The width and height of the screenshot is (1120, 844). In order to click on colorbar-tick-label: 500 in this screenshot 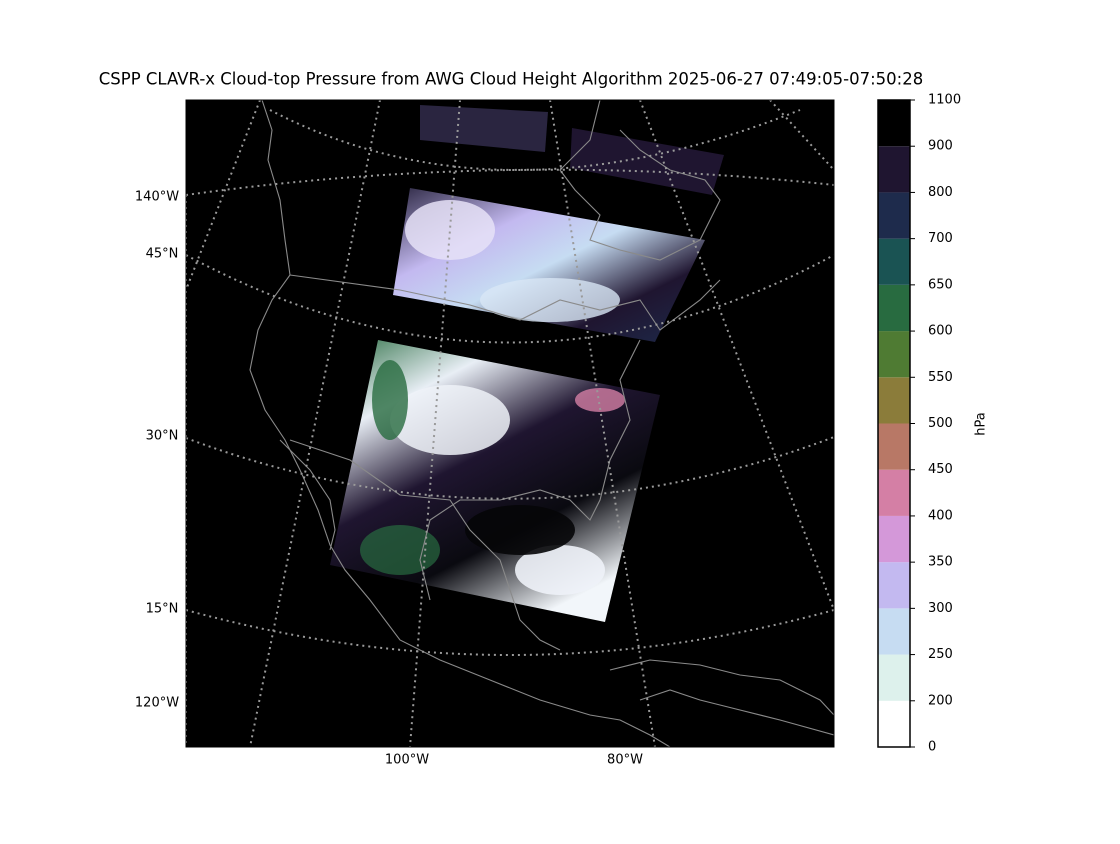, I will do `click(940, 423)`.